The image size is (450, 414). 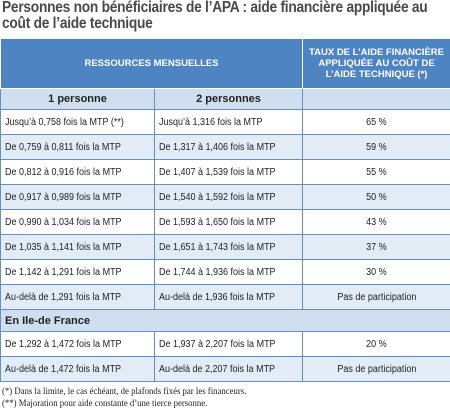 What do you see at coordinates (63, 147) in the screenshot?
I see `one-person-range: De 0,759 à 0,811 fois la MTP` at bounding box center [63, 147].